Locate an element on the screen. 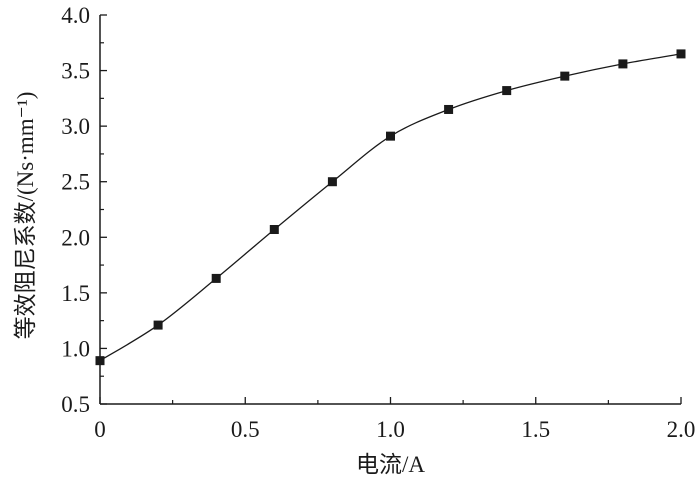  y-tick-label: 2.0 is located at coordinates (75, 237).